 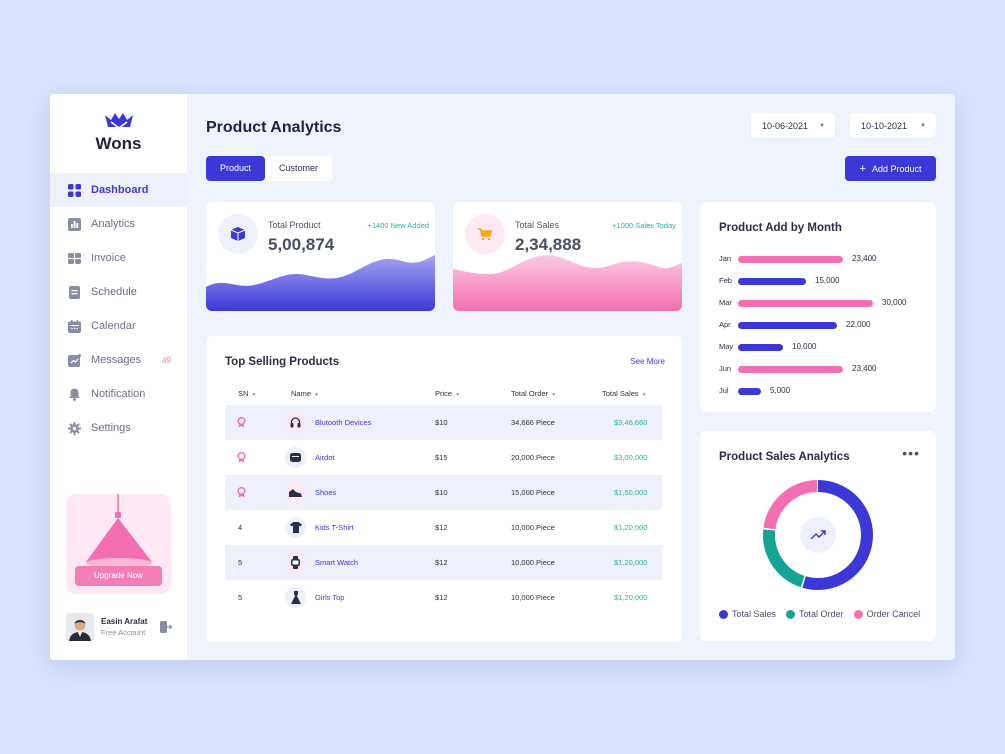 What do you see at coordinates (790, 259) in the screenshot?
I see `bar-jan` at bounding box center [790, 259].